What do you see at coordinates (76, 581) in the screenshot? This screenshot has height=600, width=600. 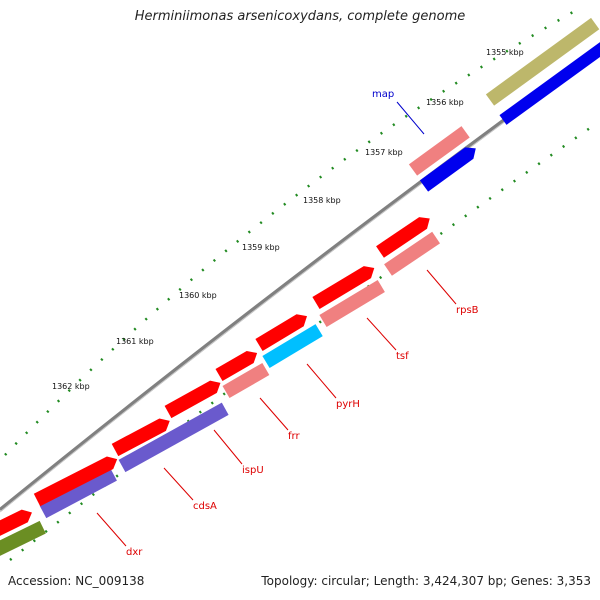 I see `accession-text: Accession: NC_009138` at bounding box center [76, 581].